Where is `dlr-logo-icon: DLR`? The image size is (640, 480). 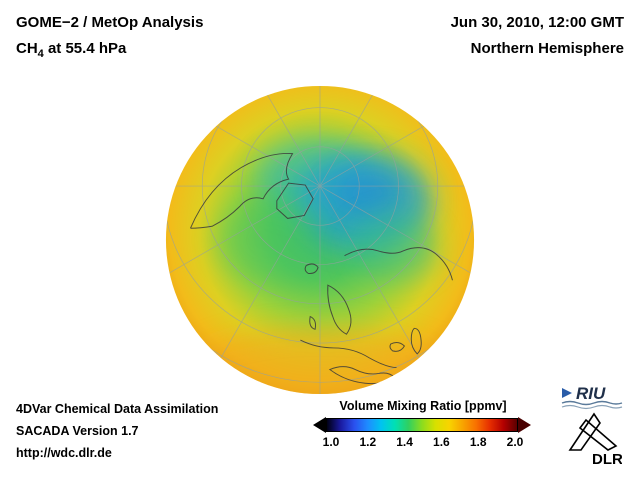
dlr-logo-icon: DLR is located at coordinates (593, 440).